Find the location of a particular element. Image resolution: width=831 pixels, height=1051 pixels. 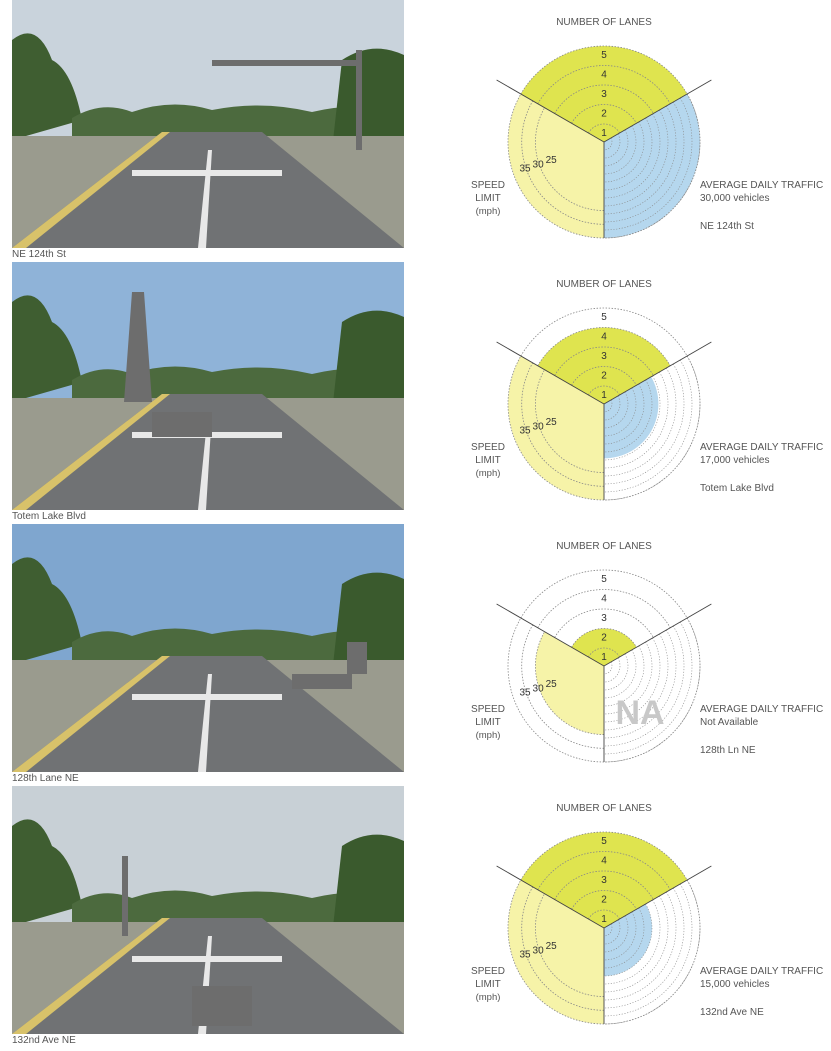

street-name-label: Totem Lake Blvd is located at coordinates (737, 488).